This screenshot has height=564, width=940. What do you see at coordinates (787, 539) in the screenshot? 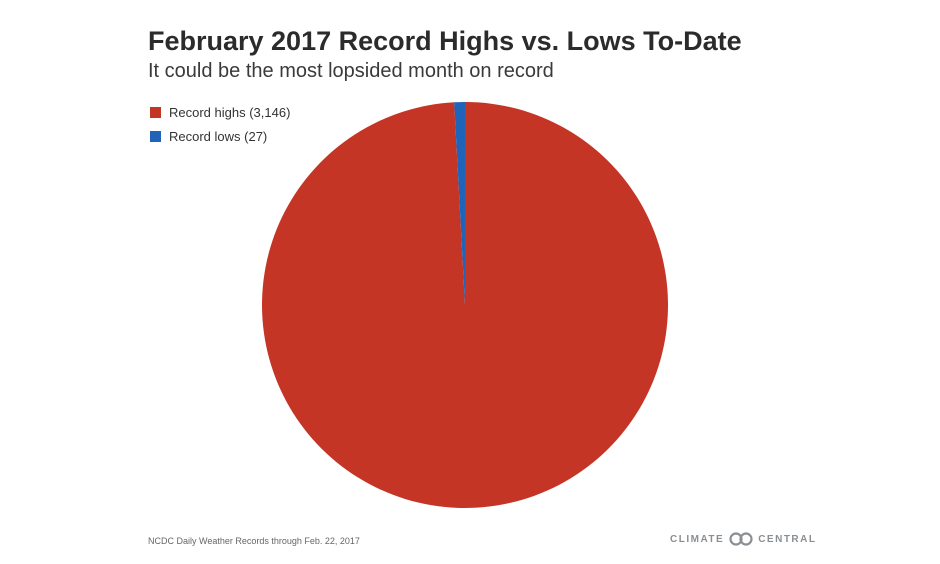
I see `logo-text-right: CENTRAL` at bounding box center [787, 539].